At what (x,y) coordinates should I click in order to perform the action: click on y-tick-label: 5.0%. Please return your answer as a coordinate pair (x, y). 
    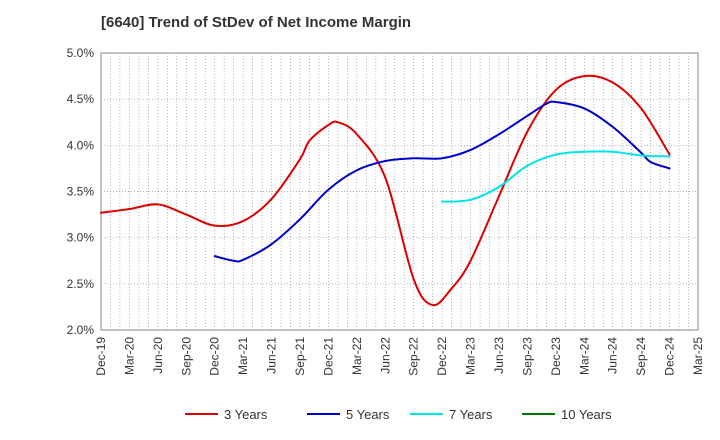
    Looking at the image, I should click on (81, 53).